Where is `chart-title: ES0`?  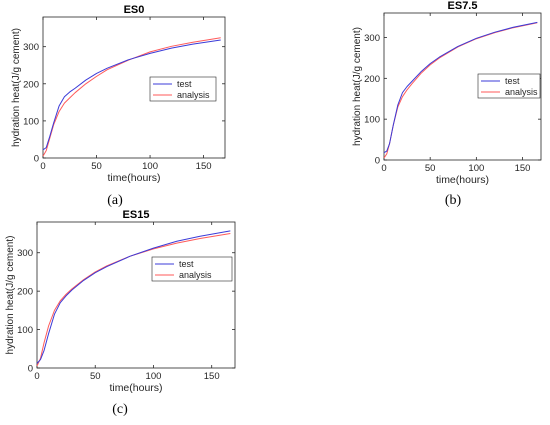
chart-title: ES0 is located at coordinates (134, 10).